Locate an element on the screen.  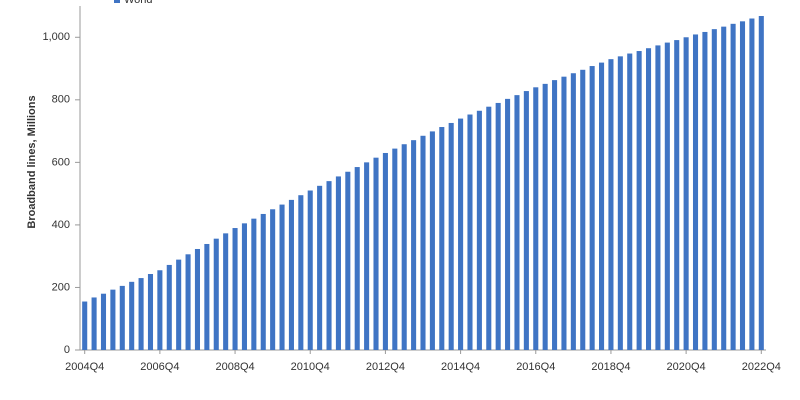
x-tick-label: 2004Q4 is located at coordinates (84, 367).